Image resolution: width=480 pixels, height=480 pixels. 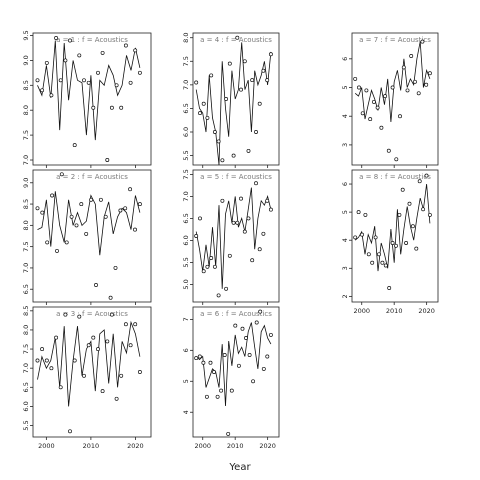 I want to click on y-tick-label: 8.5, so click(x=26, y=85).